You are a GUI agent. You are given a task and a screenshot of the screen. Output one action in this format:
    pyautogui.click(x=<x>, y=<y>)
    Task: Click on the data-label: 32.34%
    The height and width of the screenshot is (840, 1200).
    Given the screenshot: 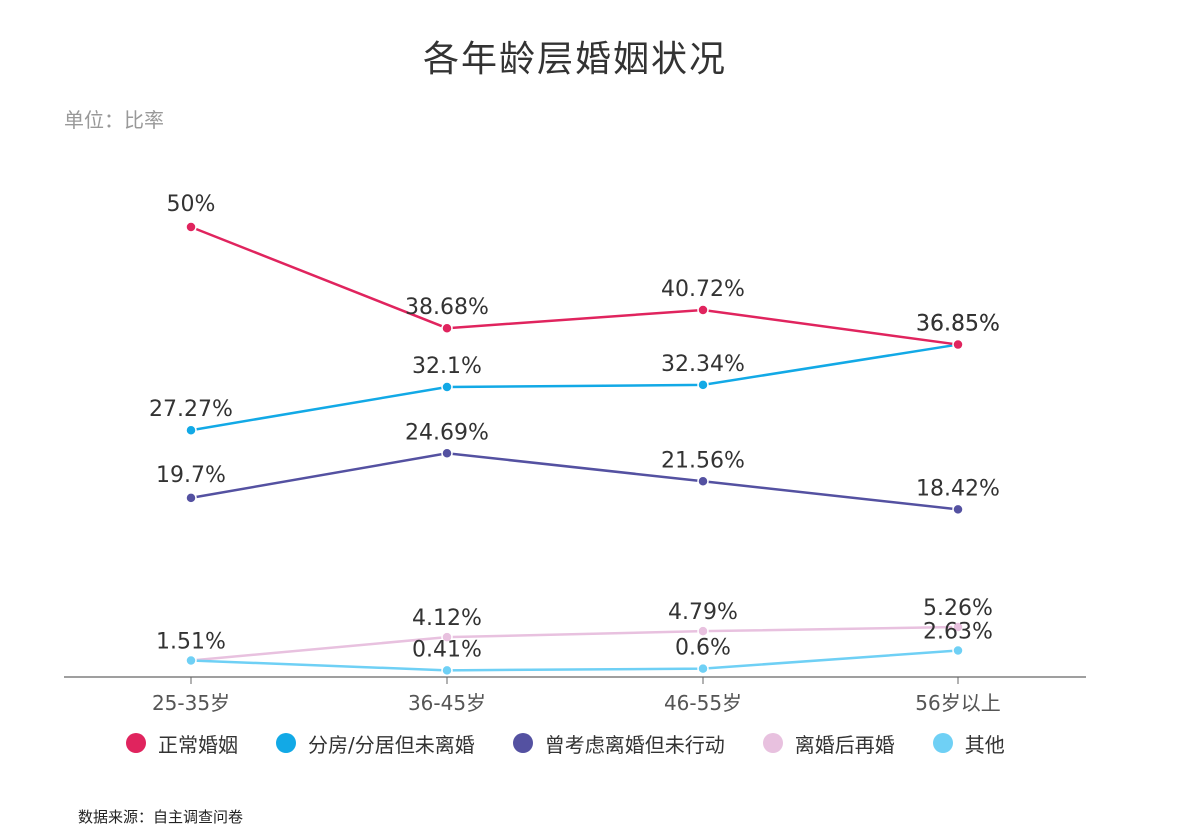 What is the action you would take?
    pyautogui.click(x=703, y=364)
    